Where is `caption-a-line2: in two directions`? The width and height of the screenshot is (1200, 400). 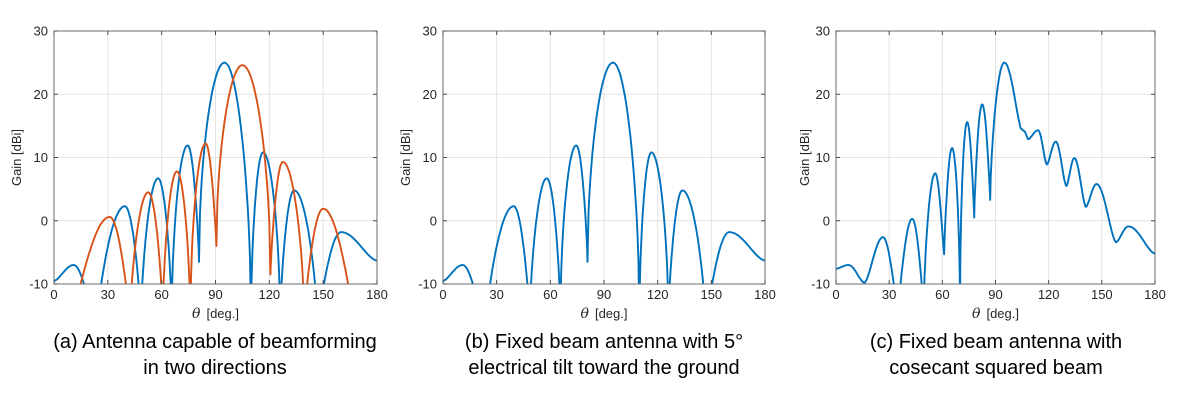 caption-a-line2: in two directions is located at coordinates (215, 368).